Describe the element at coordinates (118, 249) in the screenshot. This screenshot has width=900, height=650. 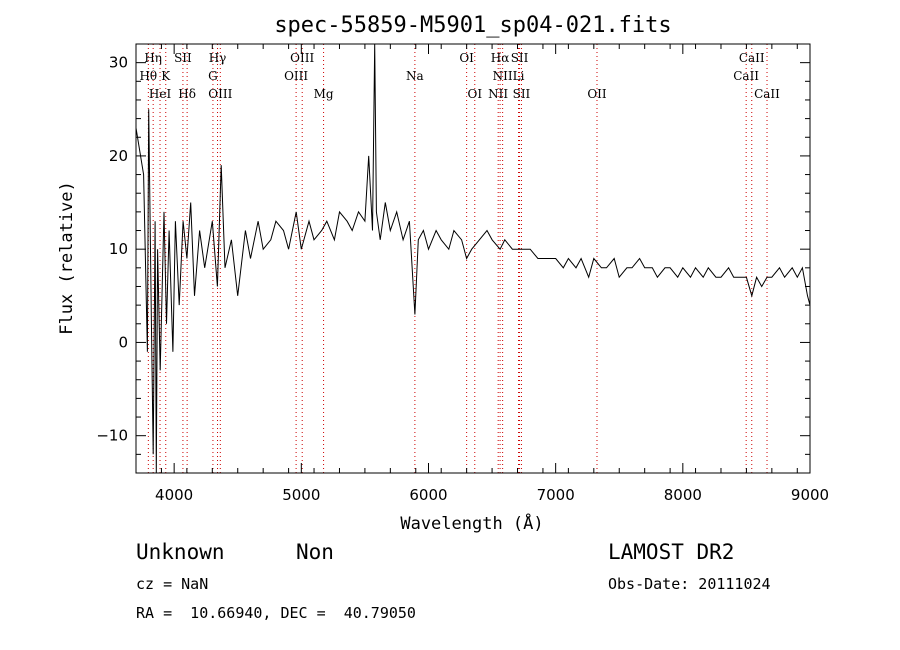
I see `y-tick-label: 10` at that location.